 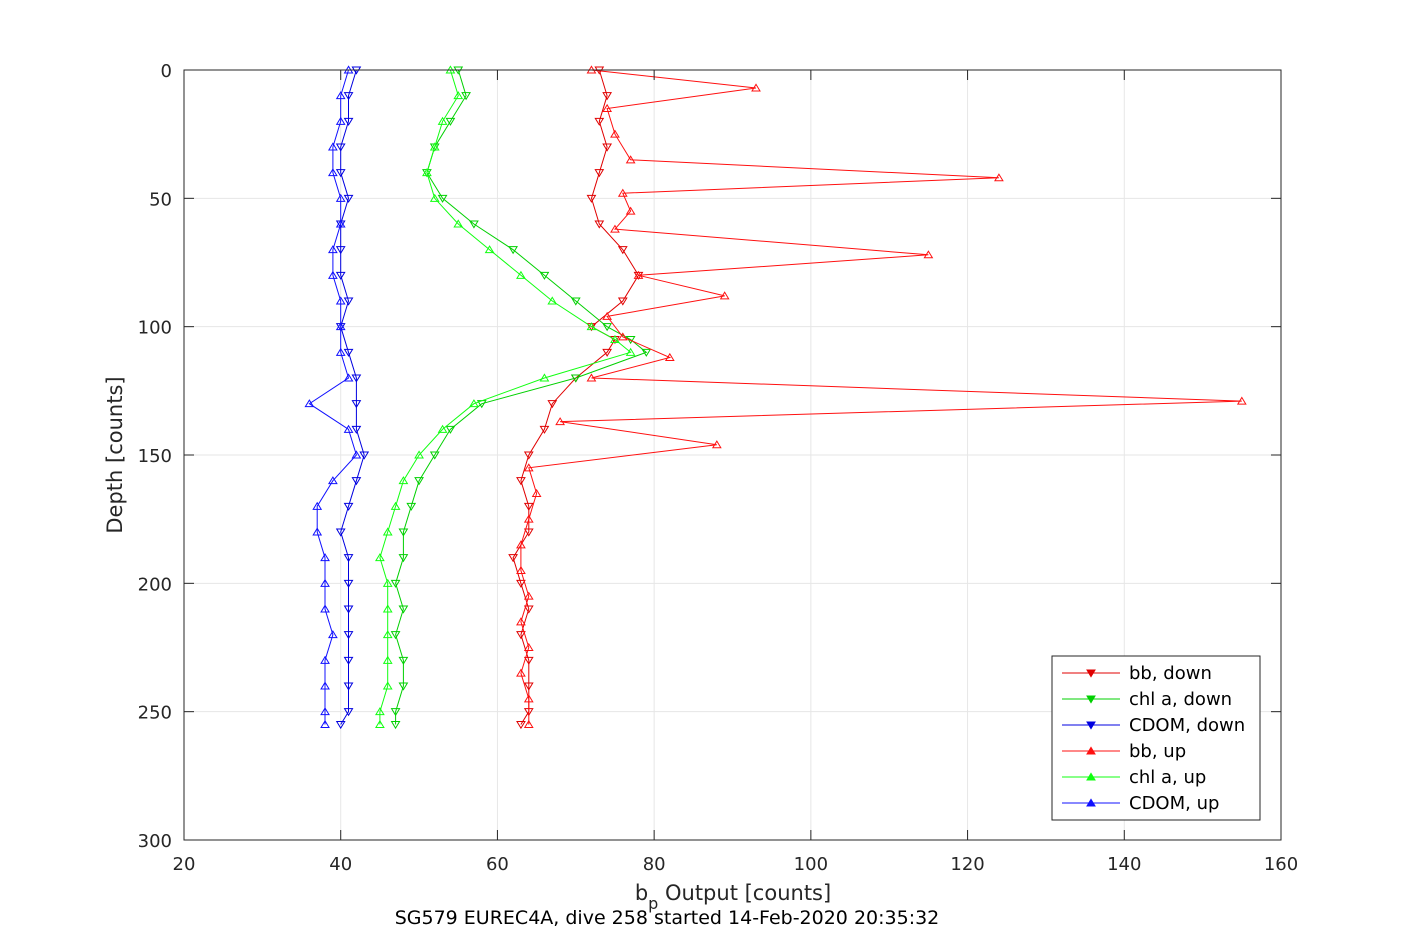 I want to click on x-axis-label-rest: Output [counts], so click(x=744, y=893).